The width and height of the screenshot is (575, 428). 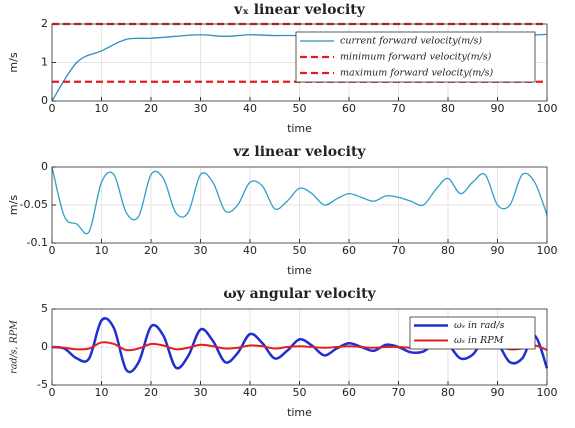 What do you see at coordinates (299, 10) in the screenshot?
I see `chart-title: vₓ linear velocity` at bounding box center [299, 10].